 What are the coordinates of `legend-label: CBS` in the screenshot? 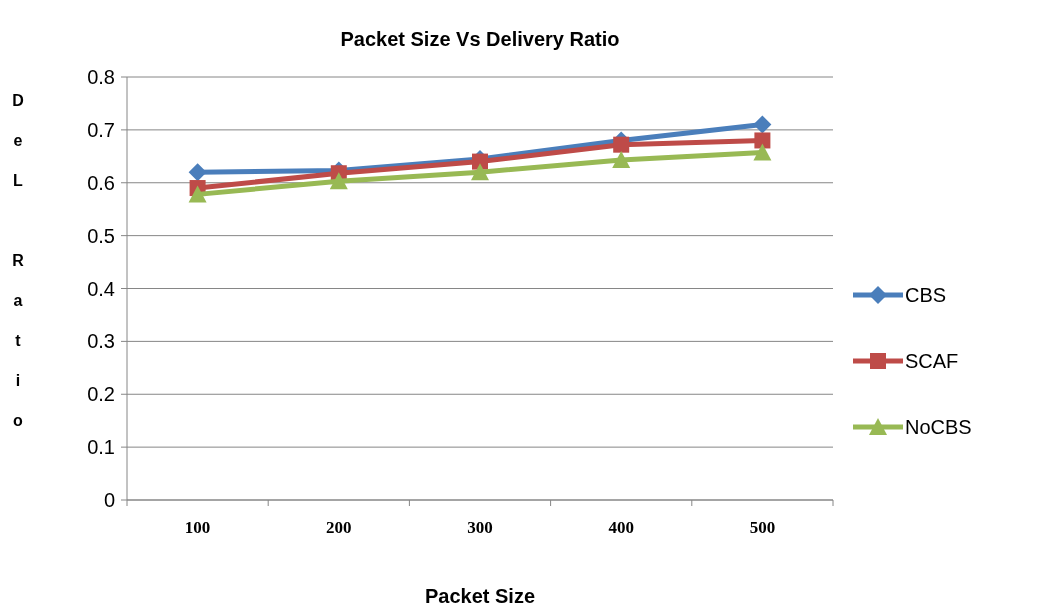 It's located at (926, 295).